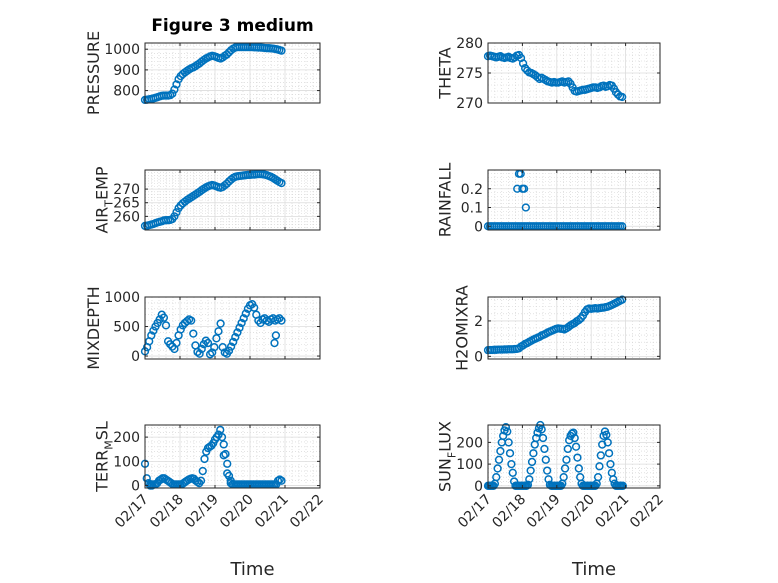 This screenshot has height=583, width=778. Describe the element at coordinates (104, 457) in the screenshot. I see `y-axis-label: TERRMSL` at that location.